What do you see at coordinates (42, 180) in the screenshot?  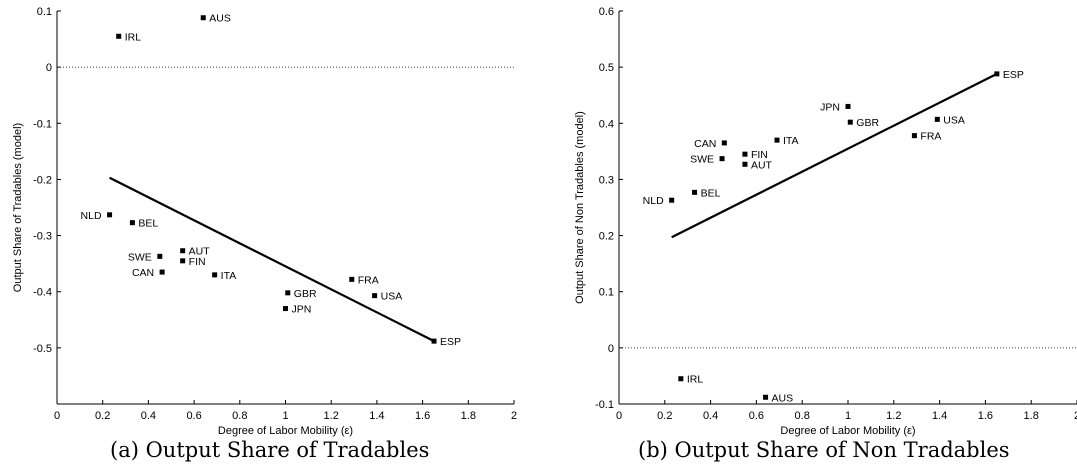 I see `y-tick-label: -0.2` at bounding box center [42, 180].